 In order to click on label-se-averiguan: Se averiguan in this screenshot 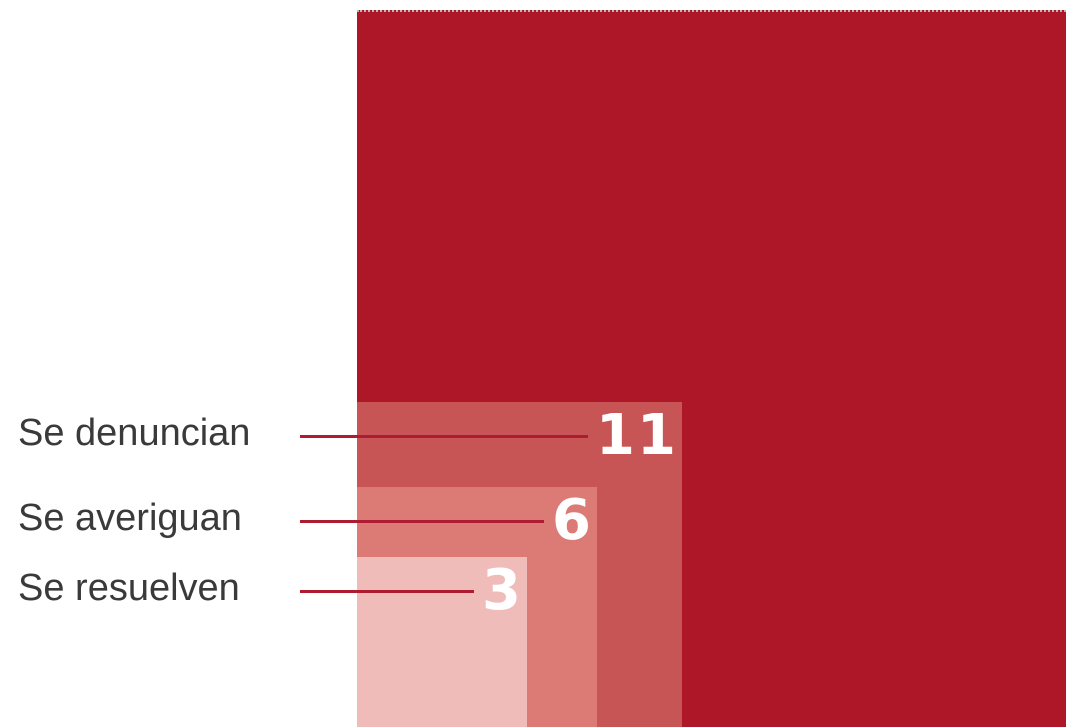, I will do `click(130, 518)`.